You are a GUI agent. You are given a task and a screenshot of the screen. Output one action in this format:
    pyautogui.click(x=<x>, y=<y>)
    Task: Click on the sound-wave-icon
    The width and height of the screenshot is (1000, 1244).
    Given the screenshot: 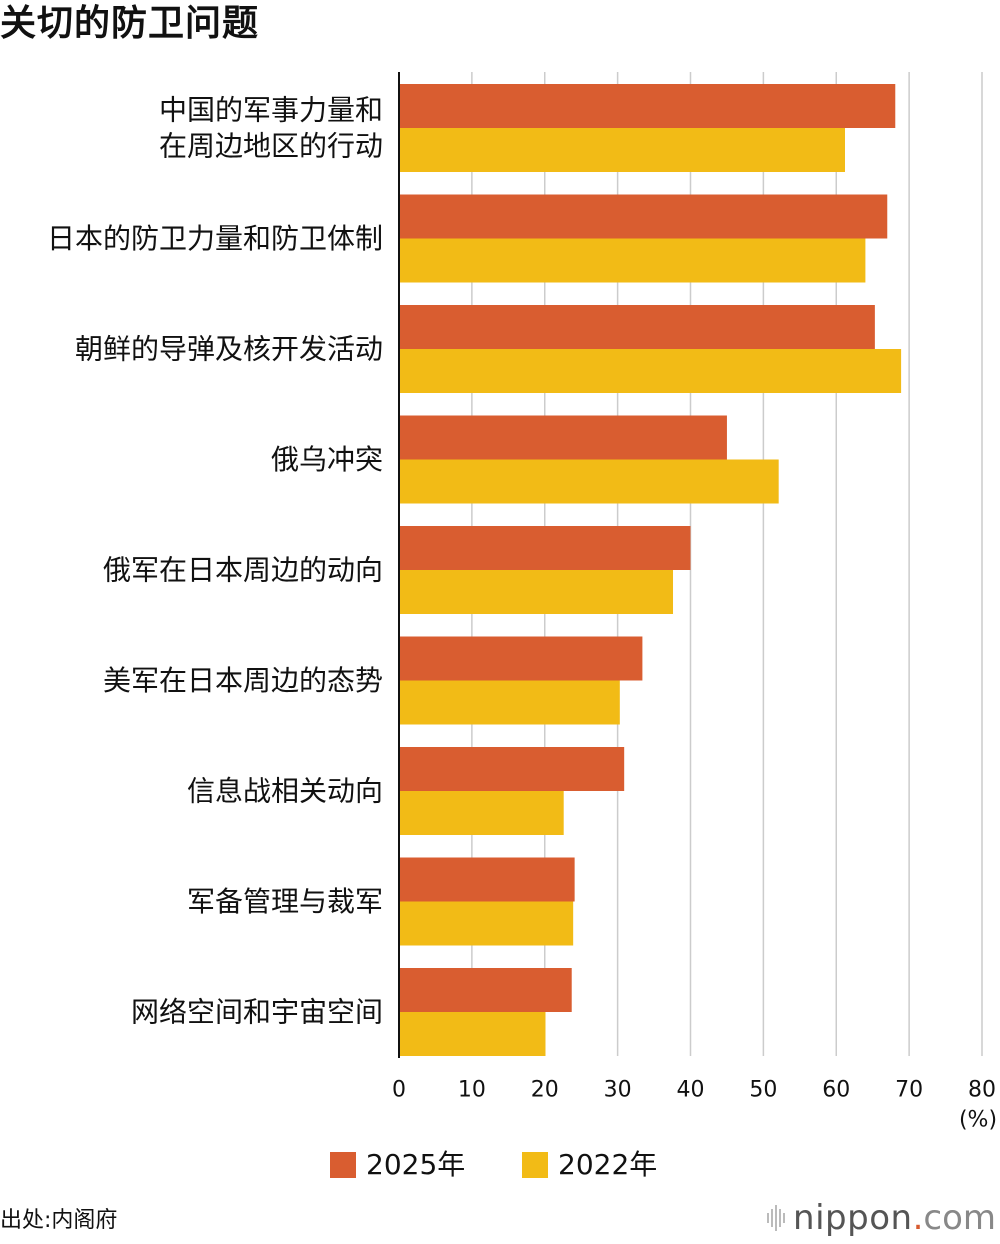 What is the action you would take?
    pyautogui.click(x=776, y=1218)
    